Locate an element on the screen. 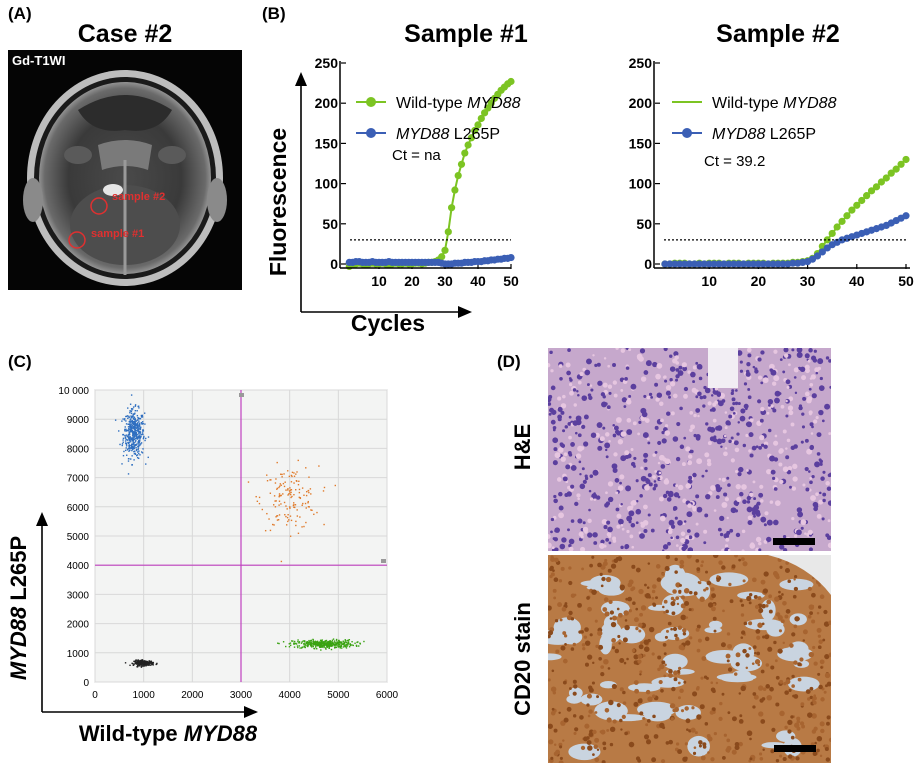  chart-1-xtick-label: 30 is located at coordinates (445, 281).